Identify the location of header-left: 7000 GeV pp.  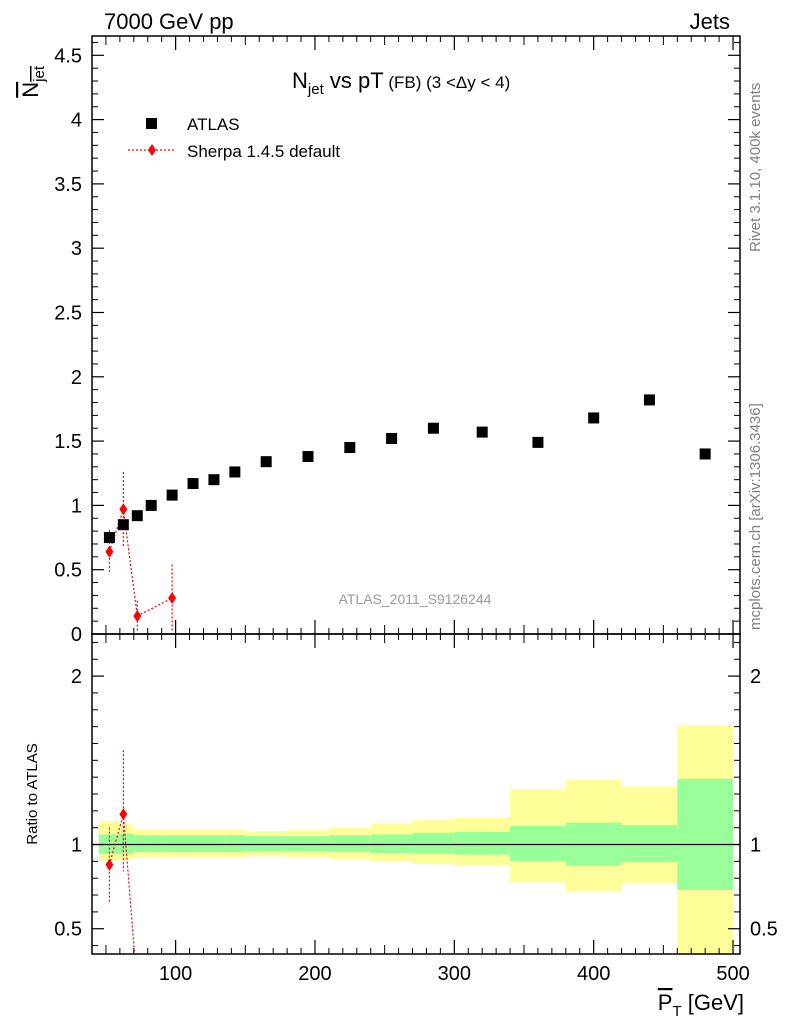
(169, 21).